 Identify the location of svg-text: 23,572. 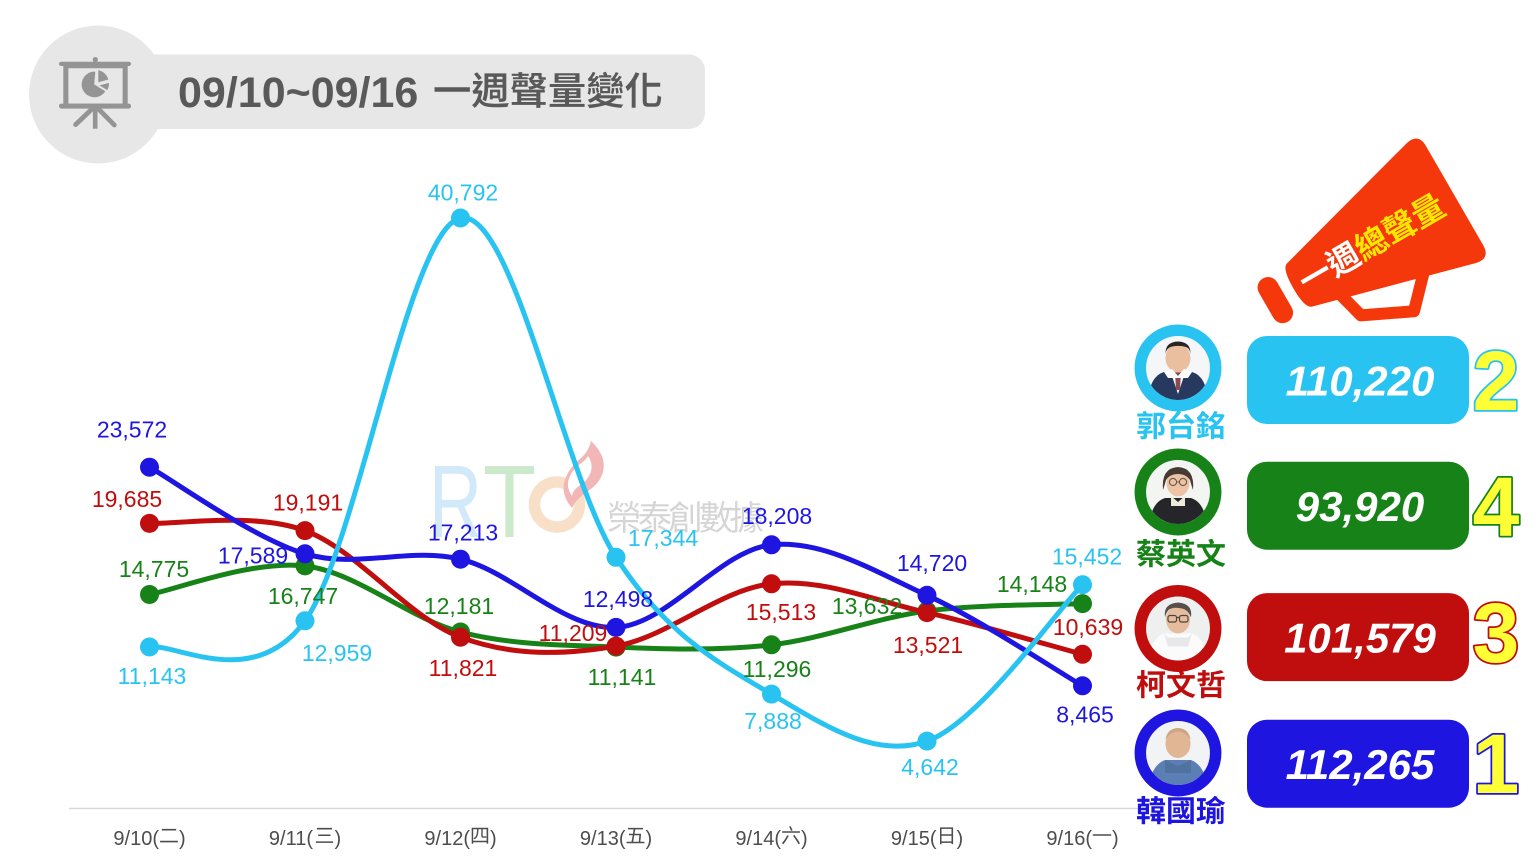
(132, 430).